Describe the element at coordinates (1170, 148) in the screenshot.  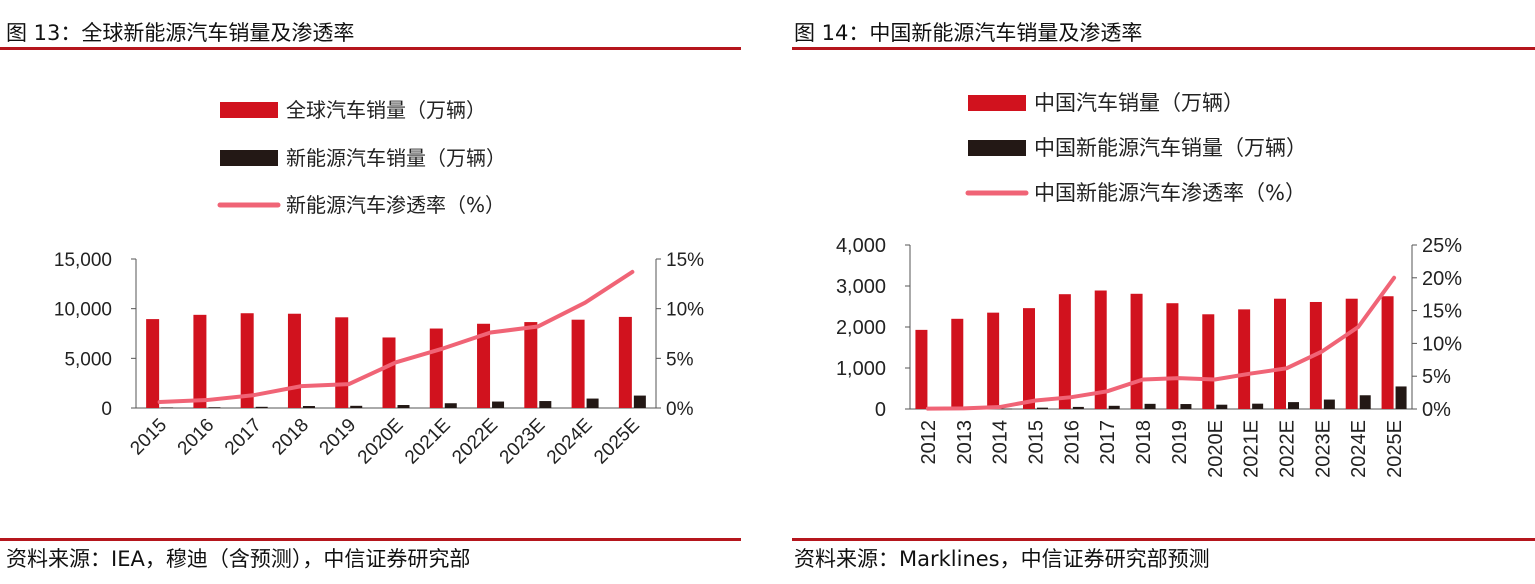
I see `legend-label-2: 中国新能源汽车销量（万辆）` at that location.